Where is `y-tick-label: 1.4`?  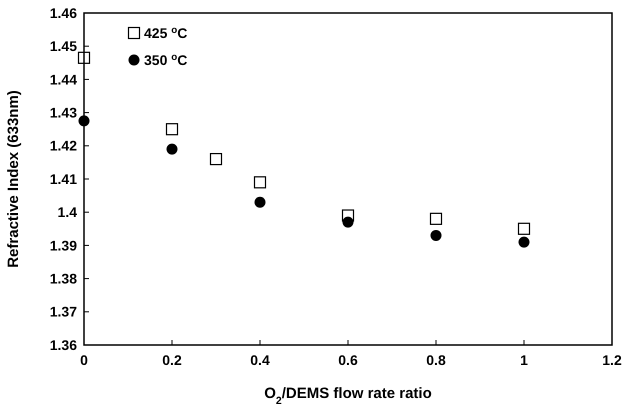
y-tick-label: 1.4 is located at coordinates (68, 212).